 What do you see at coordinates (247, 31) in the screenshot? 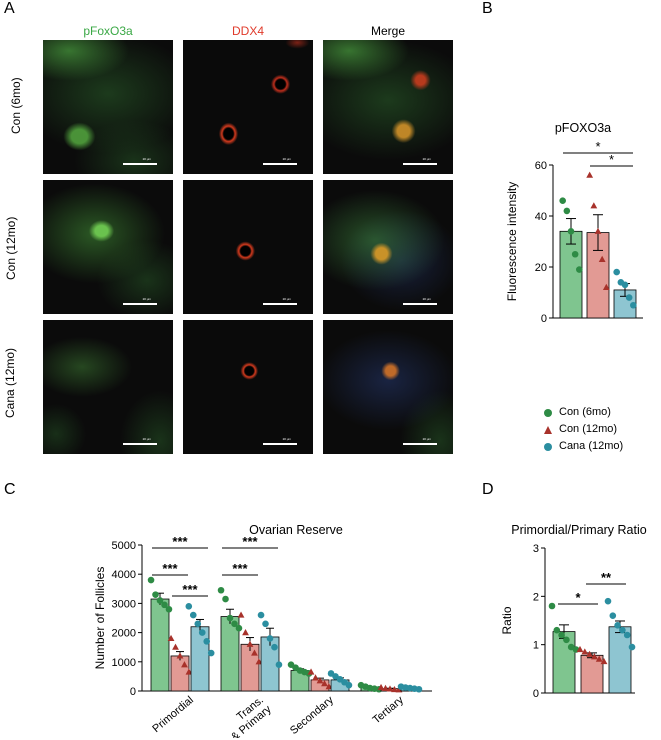
I see `column-header-ddx4: DDX4` at bounding box center [247, 31].